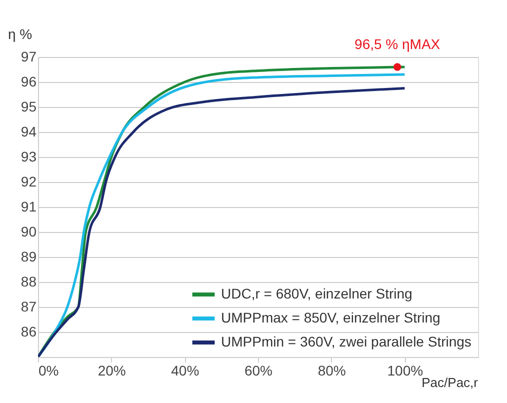  I want to click on x-tick-label: 0%, so click(48, 370).